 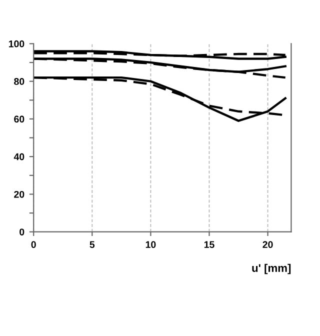 What do you see at coordinates (16, 44) in the screenshot?
I see `y-tick-label: 100` at bounding box center [16, 44].